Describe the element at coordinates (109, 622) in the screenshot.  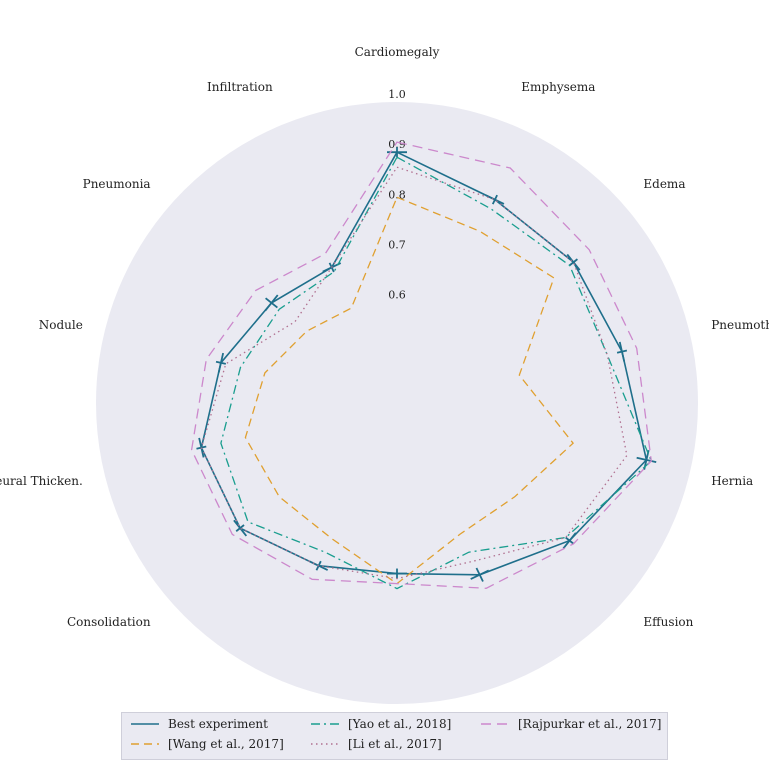
I see `category-label: Consolidation` at that location.